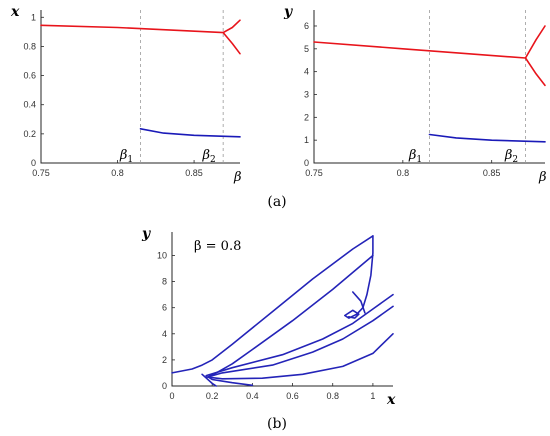  I want to click on y-axis-label: x, so click(15, 12).